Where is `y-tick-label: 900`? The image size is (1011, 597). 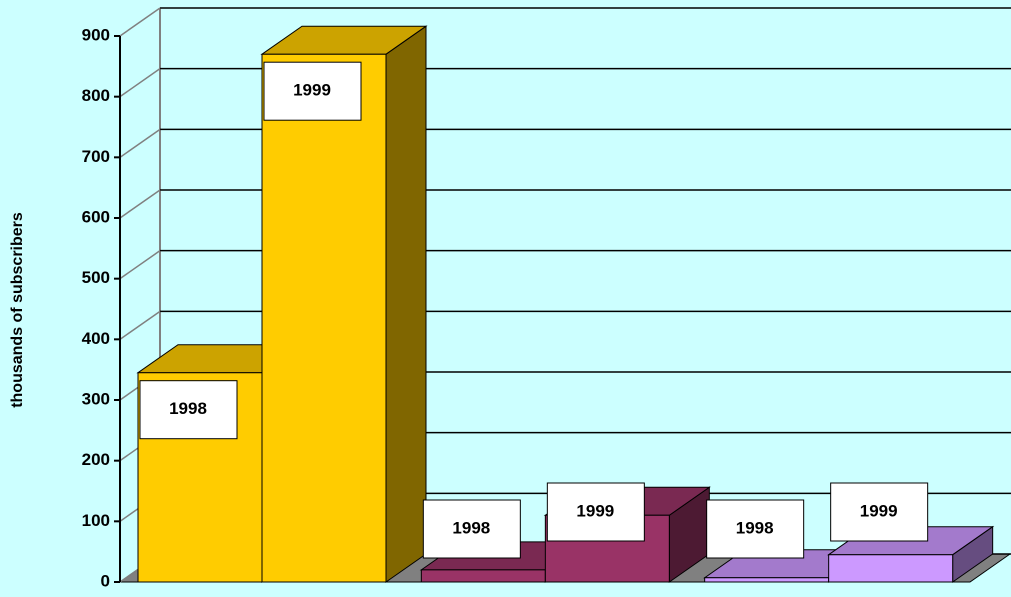 y-tick-label: 900 is located at coordinates (96, 34).